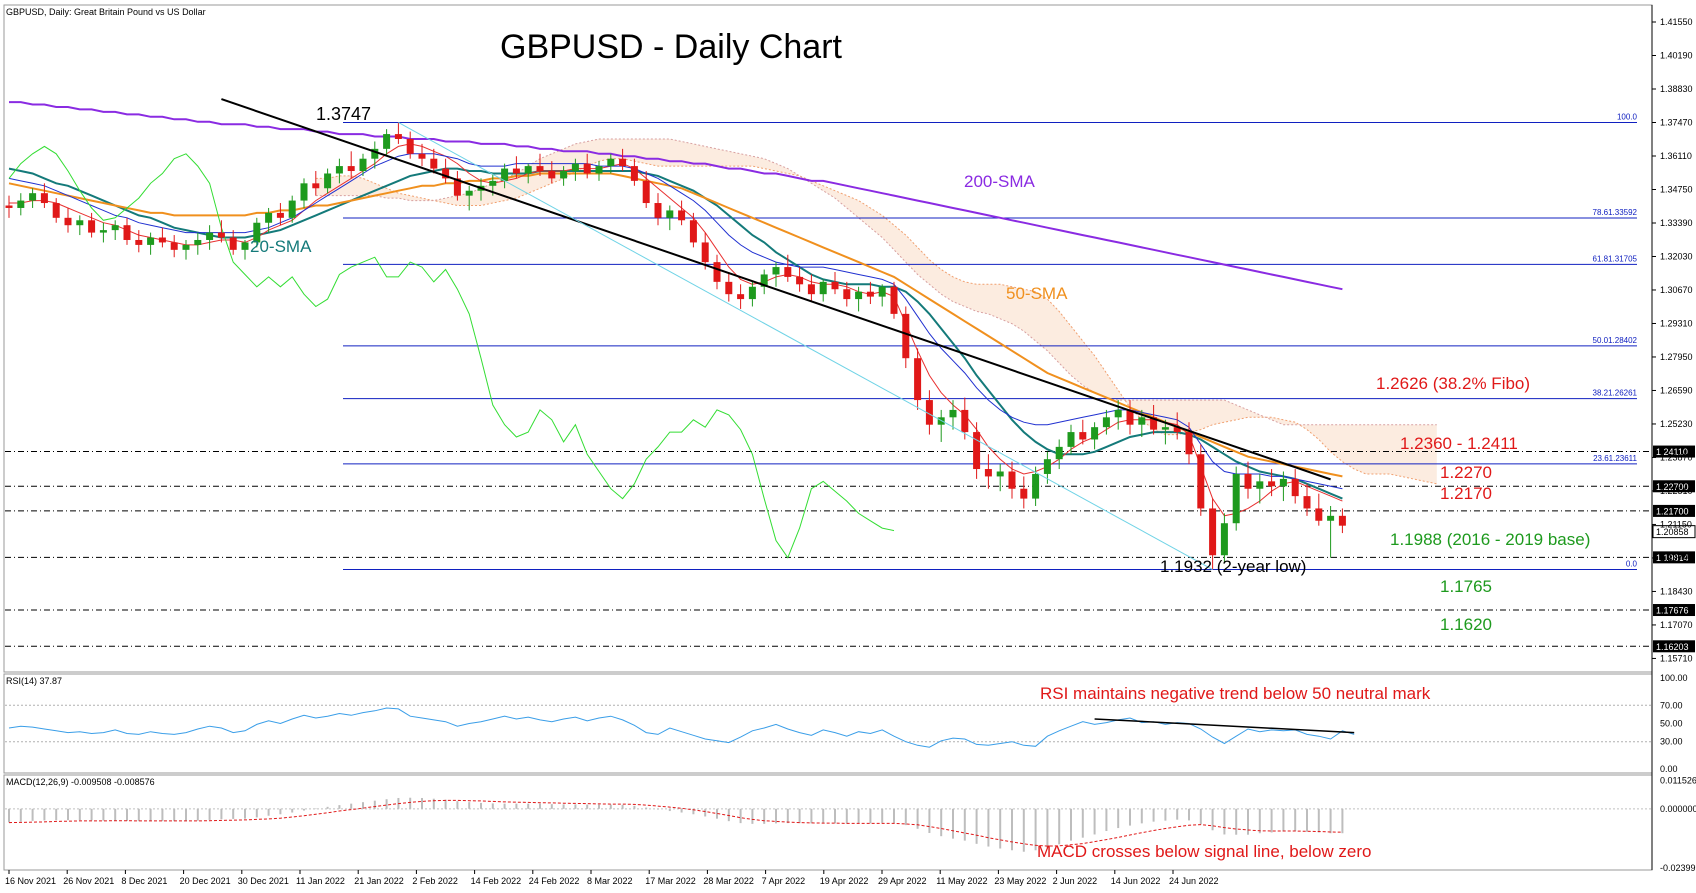 The width and height of the screenshot is (1696, 893). I want to click on level-tag-label-3: 1.19814, so click(1672, 558).